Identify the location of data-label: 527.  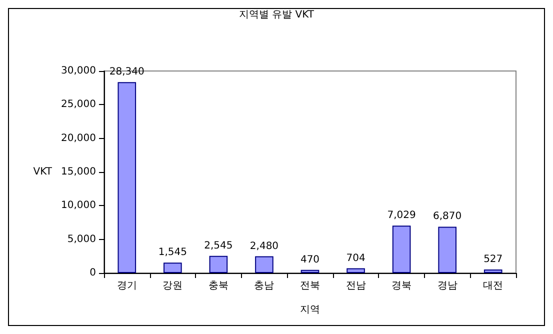
(493, 259).